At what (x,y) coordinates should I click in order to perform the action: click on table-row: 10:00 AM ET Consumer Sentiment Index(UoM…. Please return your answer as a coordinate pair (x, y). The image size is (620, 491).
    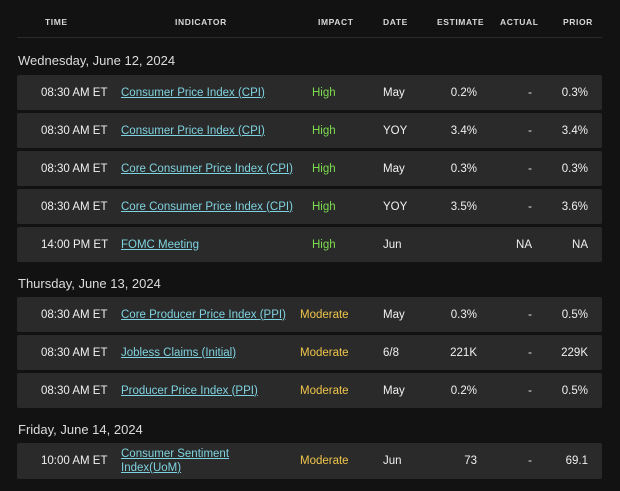
    Looking at the image, I should click on (309, 461).